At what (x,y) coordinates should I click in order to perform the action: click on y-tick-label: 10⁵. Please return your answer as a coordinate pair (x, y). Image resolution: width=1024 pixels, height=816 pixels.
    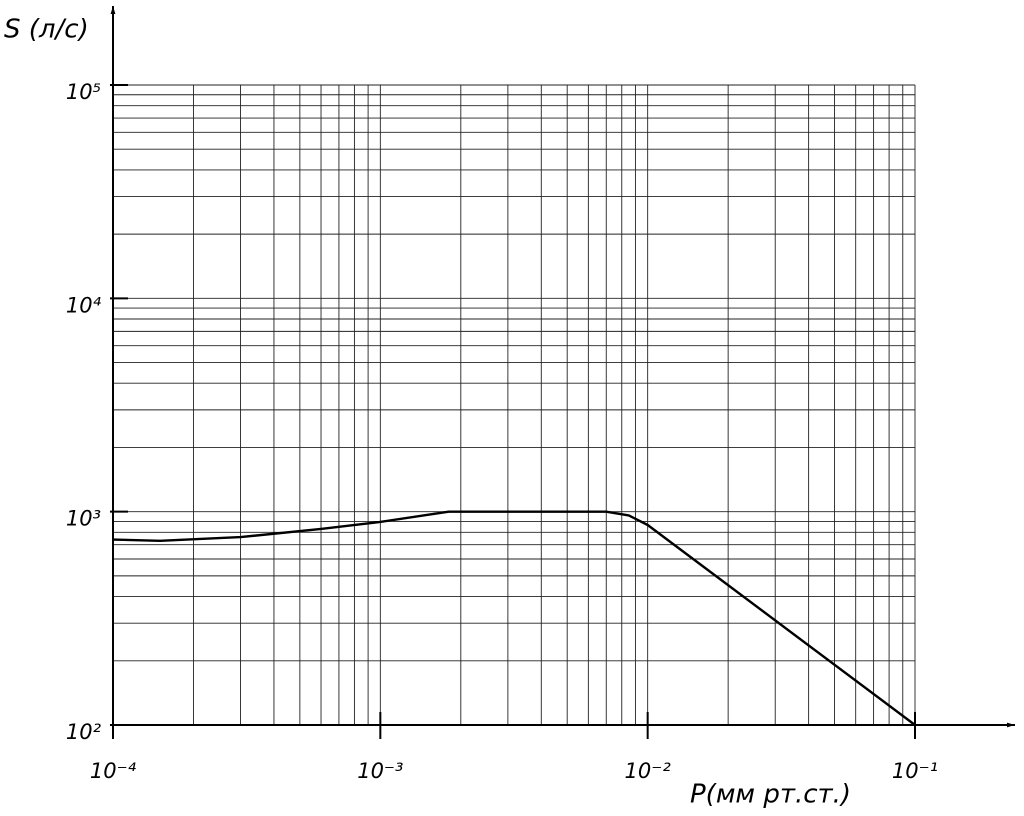
    Looking at the image, I should click on (83, 92).